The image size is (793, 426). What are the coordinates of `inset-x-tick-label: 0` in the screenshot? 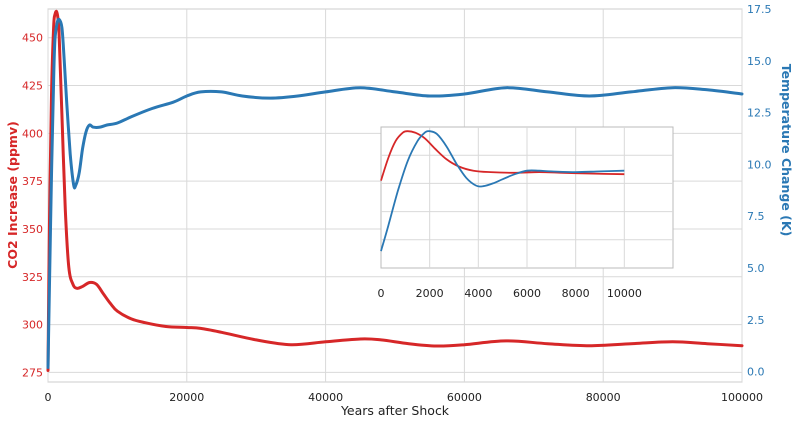 It's located at (381, 293).